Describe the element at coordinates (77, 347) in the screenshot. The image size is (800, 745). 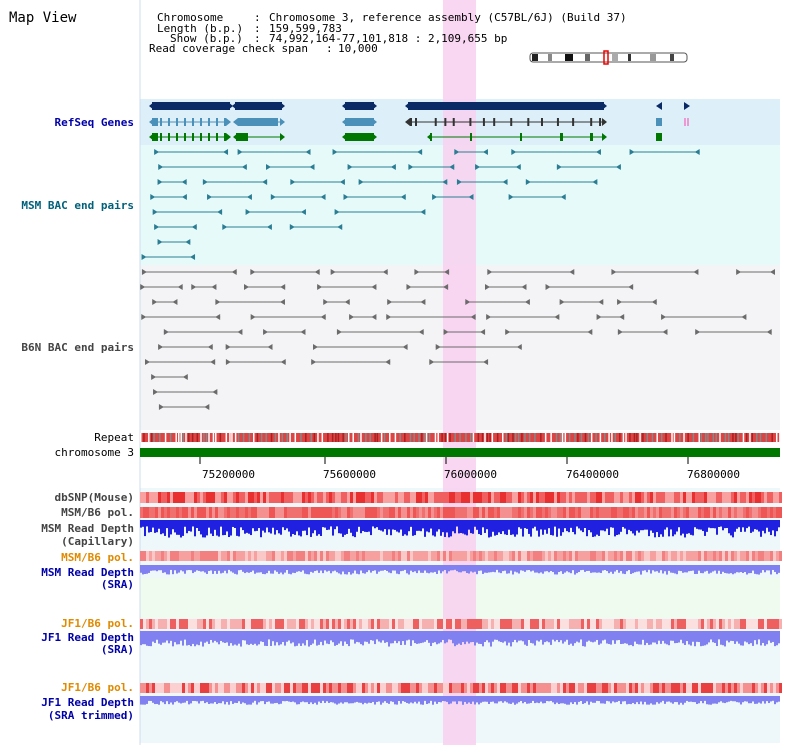
I see `track-label-b6n-bac: B6N BAC end pairs` at that location.